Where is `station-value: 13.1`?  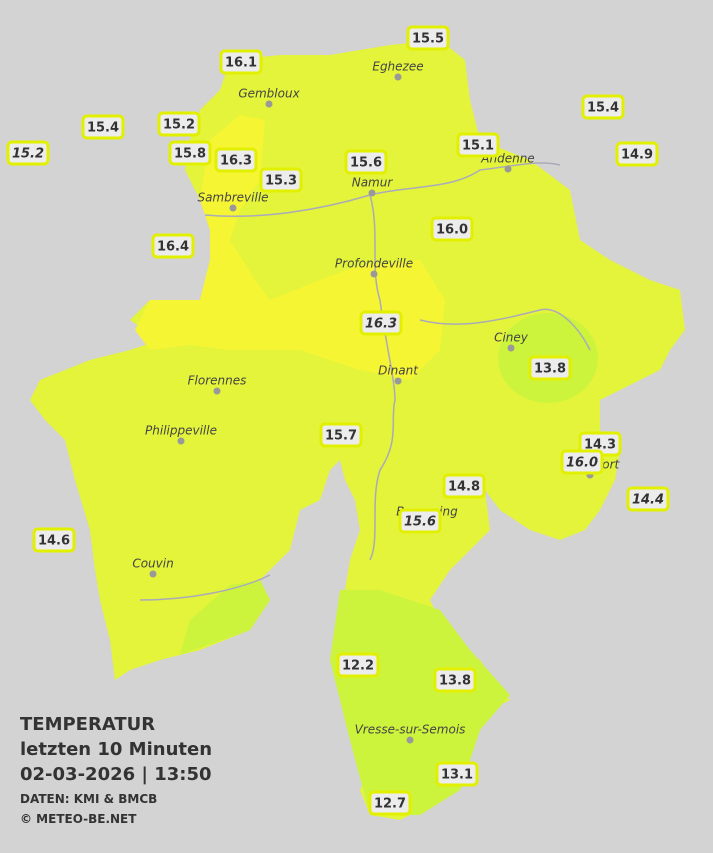 station-value: 13.1 is located at coordinates (457, 775).